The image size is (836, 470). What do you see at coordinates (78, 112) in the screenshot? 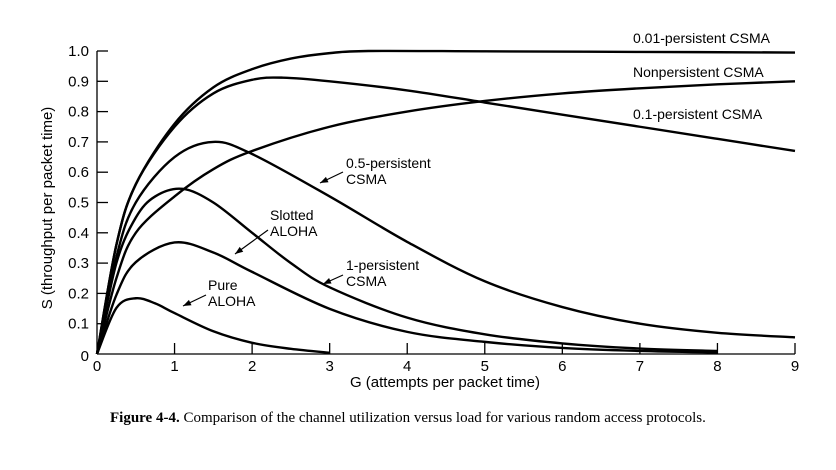
I see `y-tick-label: 0.8` at bounding box center [78, 112].